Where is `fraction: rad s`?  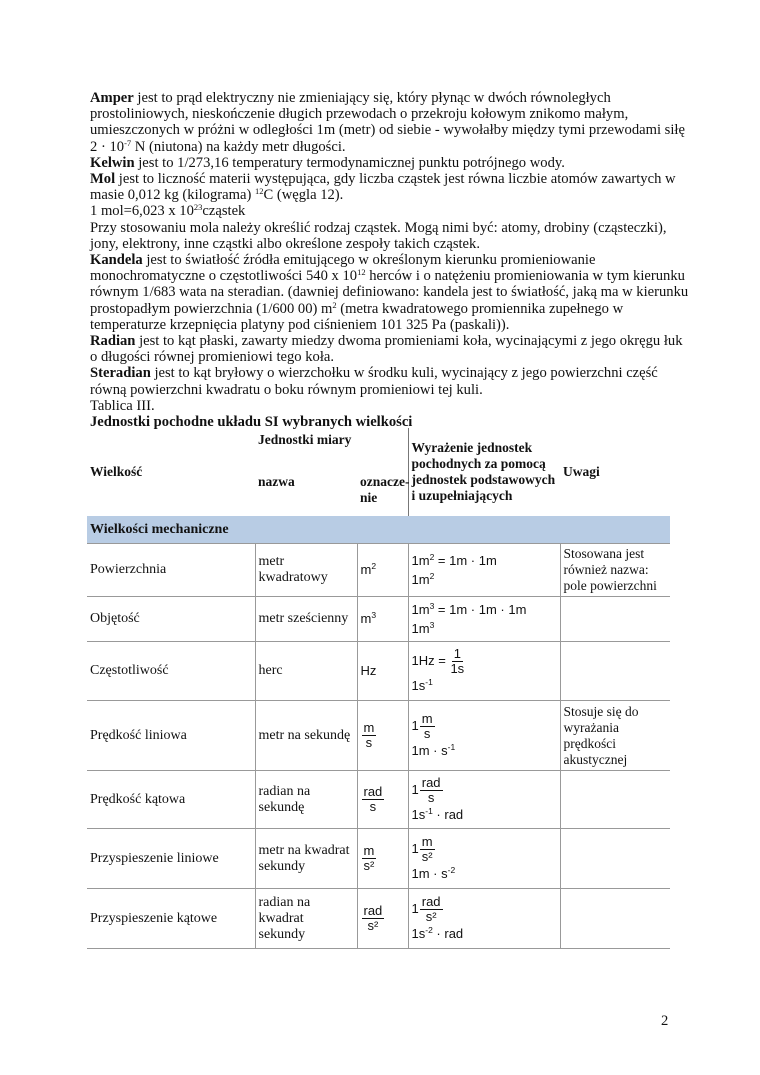 fraction: rad s is located at coordinates (431, 789).